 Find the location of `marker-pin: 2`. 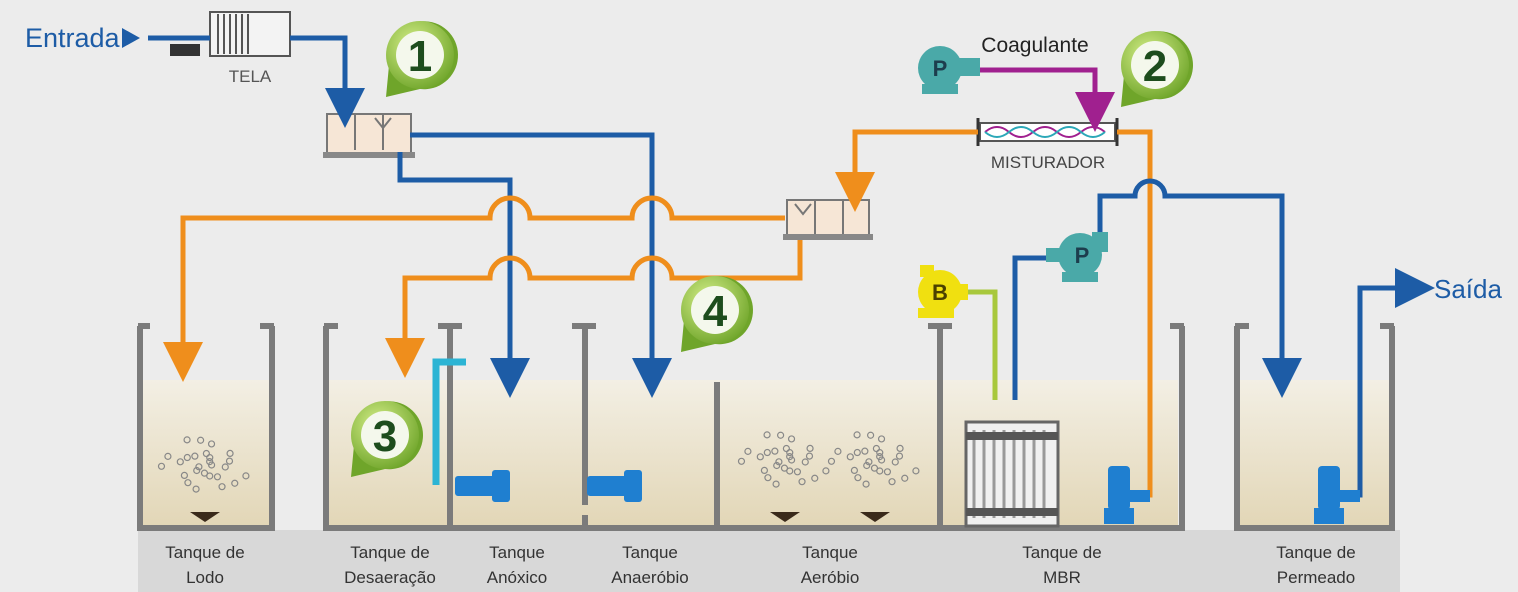

marker-pin: 2 is located at coordinates (1157, 69).